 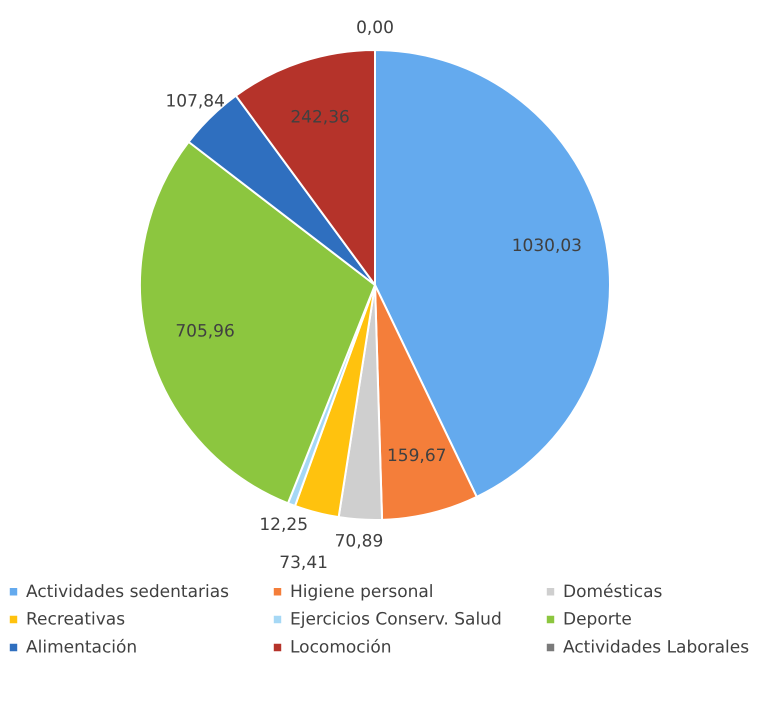 What do you see at coordinates (416, 456) in the screenshot?
I see `data-label: 159,67` at bounding box center [416, 456].